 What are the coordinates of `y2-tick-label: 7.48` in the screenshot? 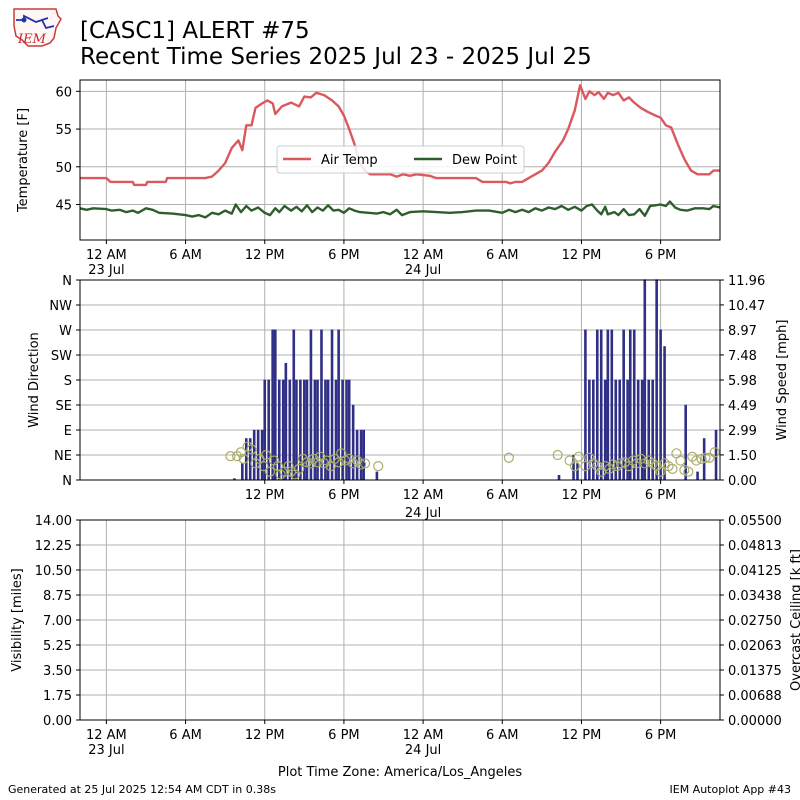 It's located at (742, 356).